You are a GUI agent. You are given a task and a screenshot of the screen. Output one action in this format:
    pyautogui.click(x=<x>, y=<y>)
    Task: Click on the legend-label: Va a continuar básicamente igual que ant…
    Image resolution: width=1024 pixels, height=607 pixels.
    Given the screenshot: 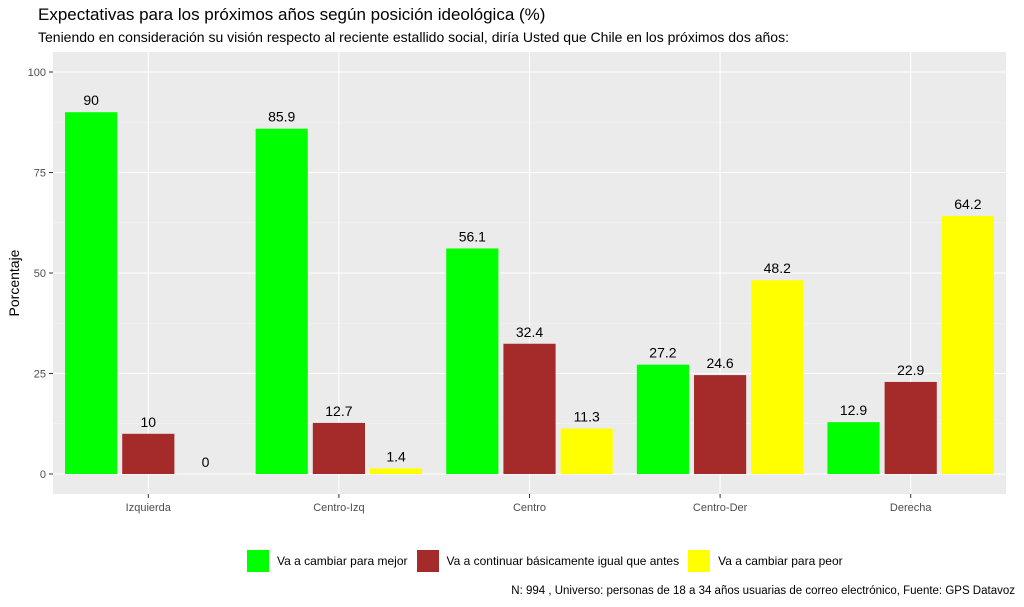 What is the action you would take?
    pyautogui.click(x=563, y=561)
    